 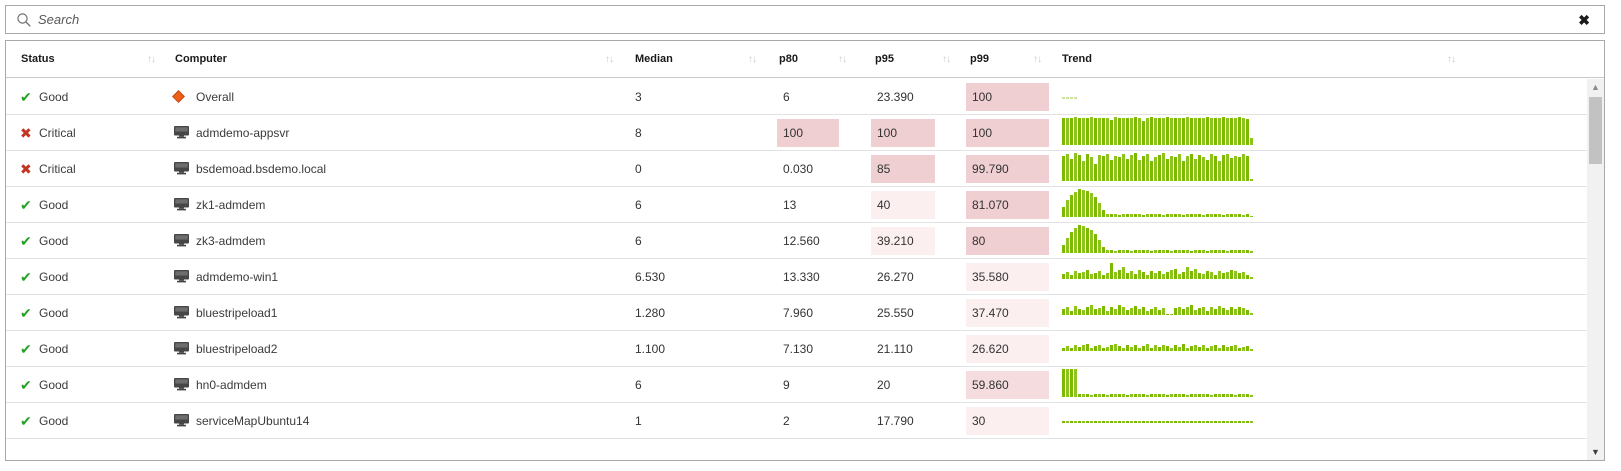 I want to click on p95-value: 100, so click(x=903, y=133).